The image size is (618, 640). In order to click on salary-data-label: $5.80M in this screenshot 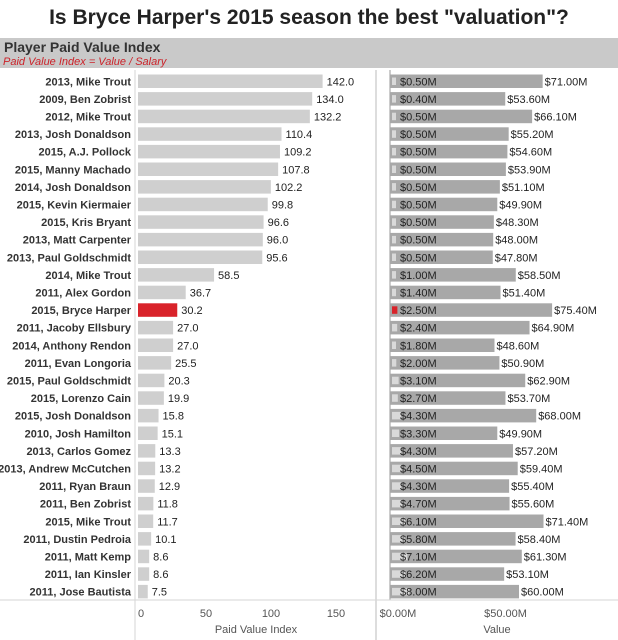, I will do `click(418, 540)`.